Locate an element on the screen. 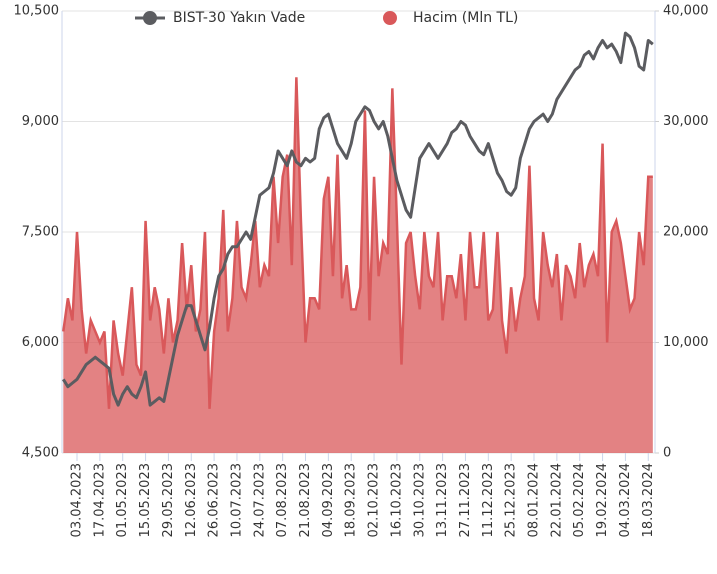 Image resolution: width=717 pixels, height=574 pixels. x-tick-label: 01.05.2023 is located at coordinates (122, 500).